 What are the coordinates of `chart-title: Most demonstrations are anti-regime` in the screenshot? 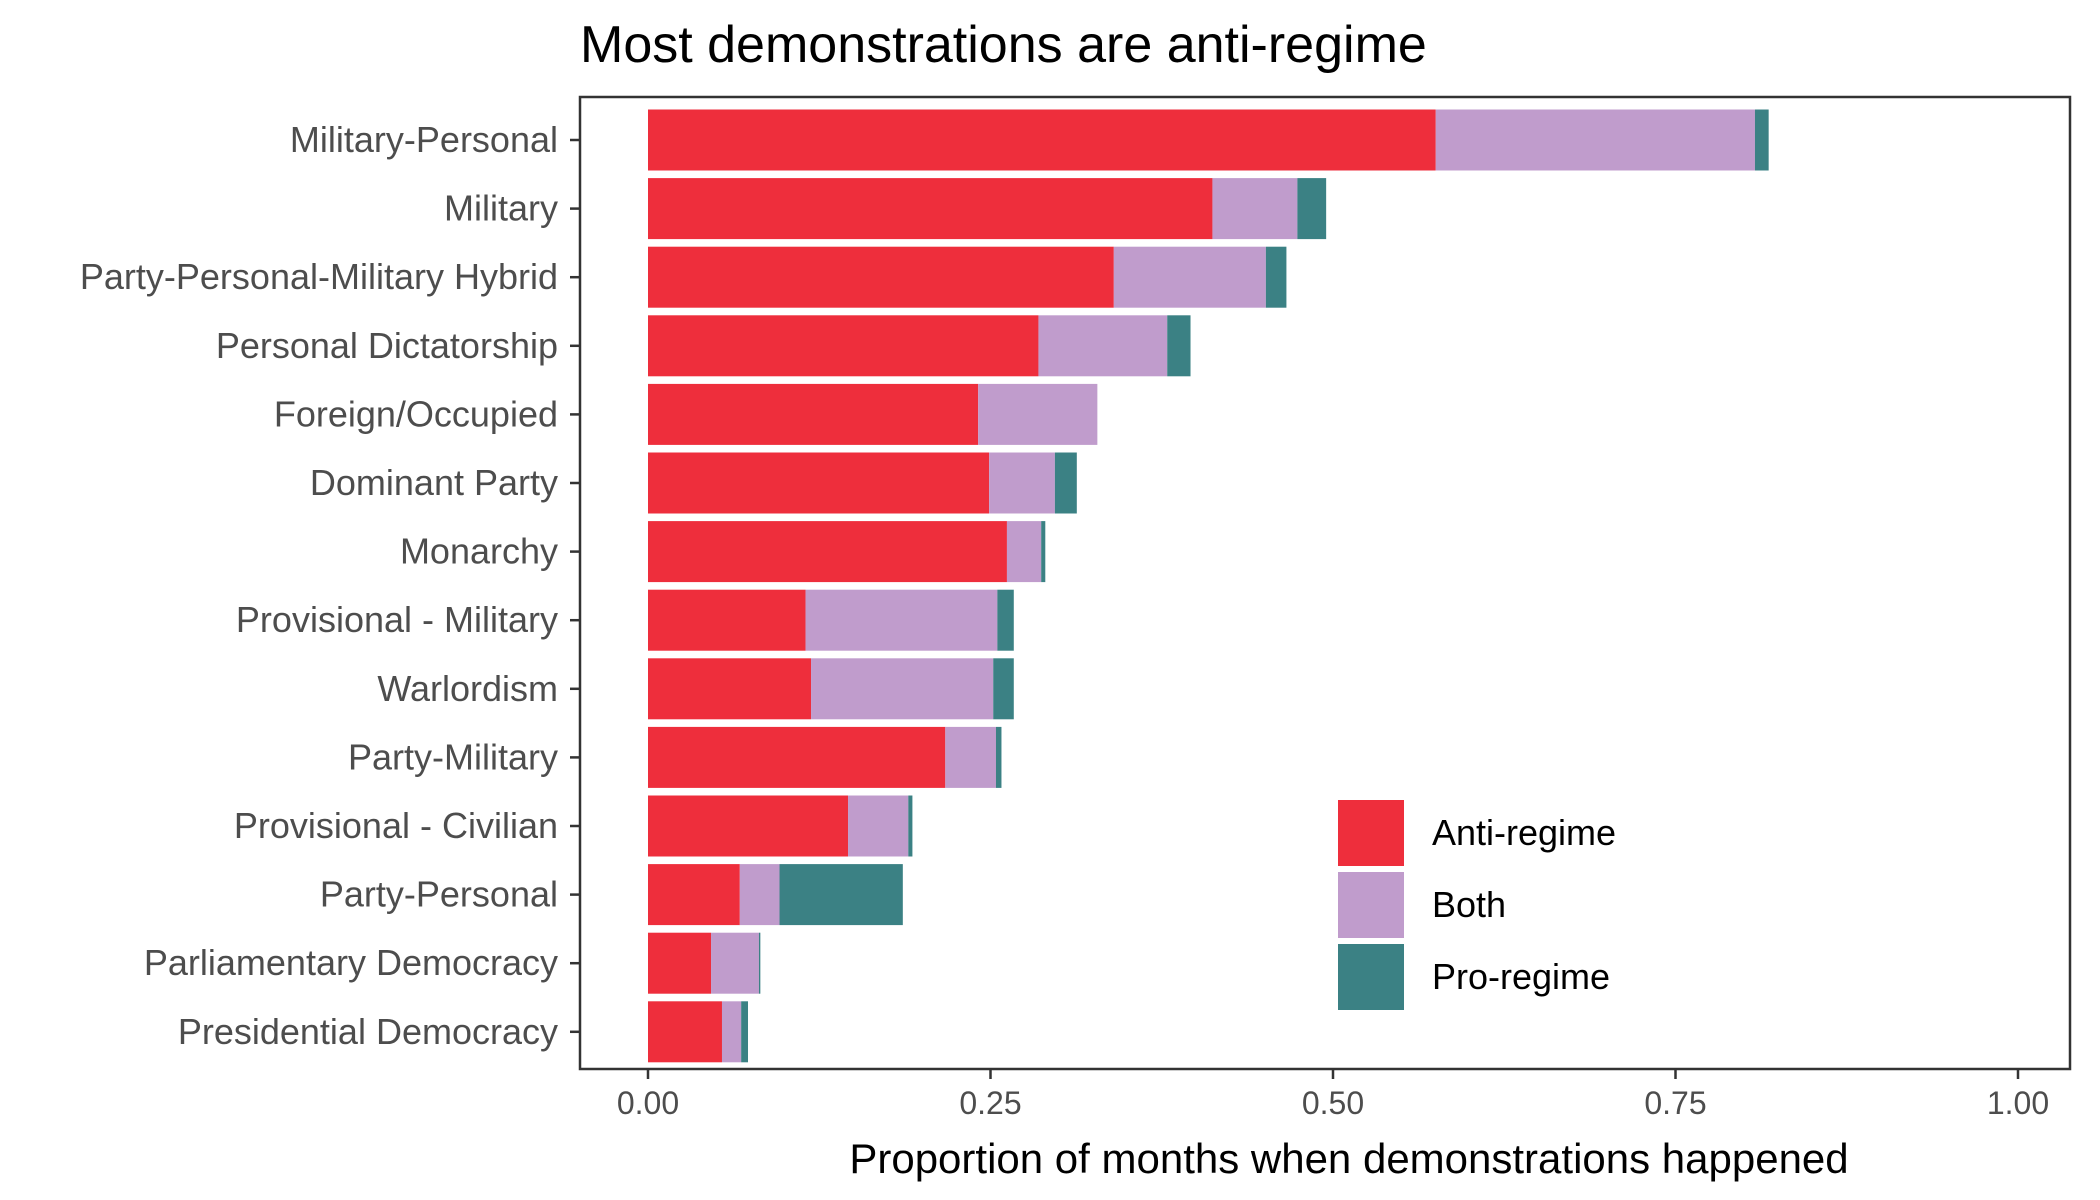 It's located at (1003, 45).